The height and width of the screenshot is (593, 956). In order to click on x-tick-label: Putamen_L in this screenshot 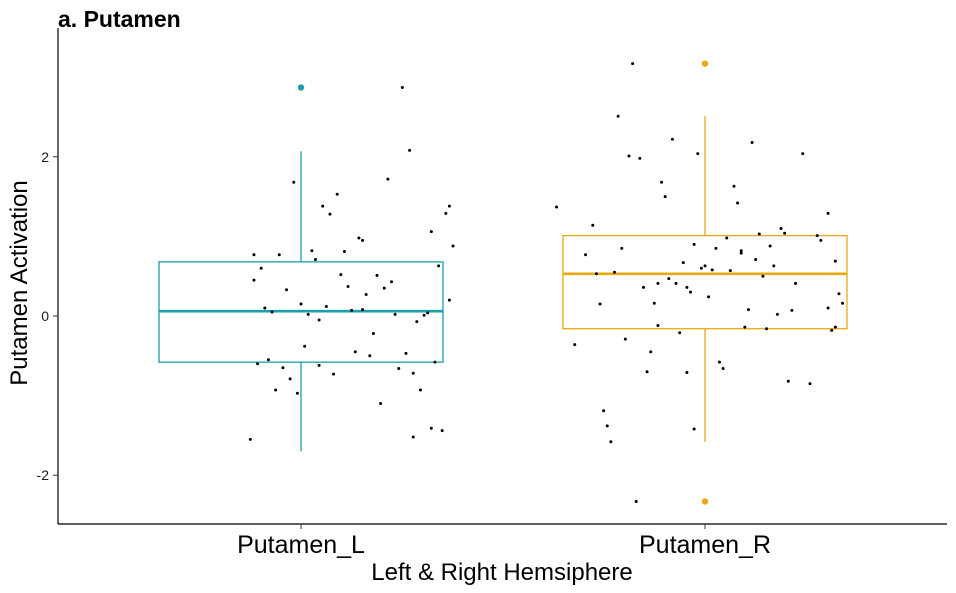, I will do `click(301, 545)`.